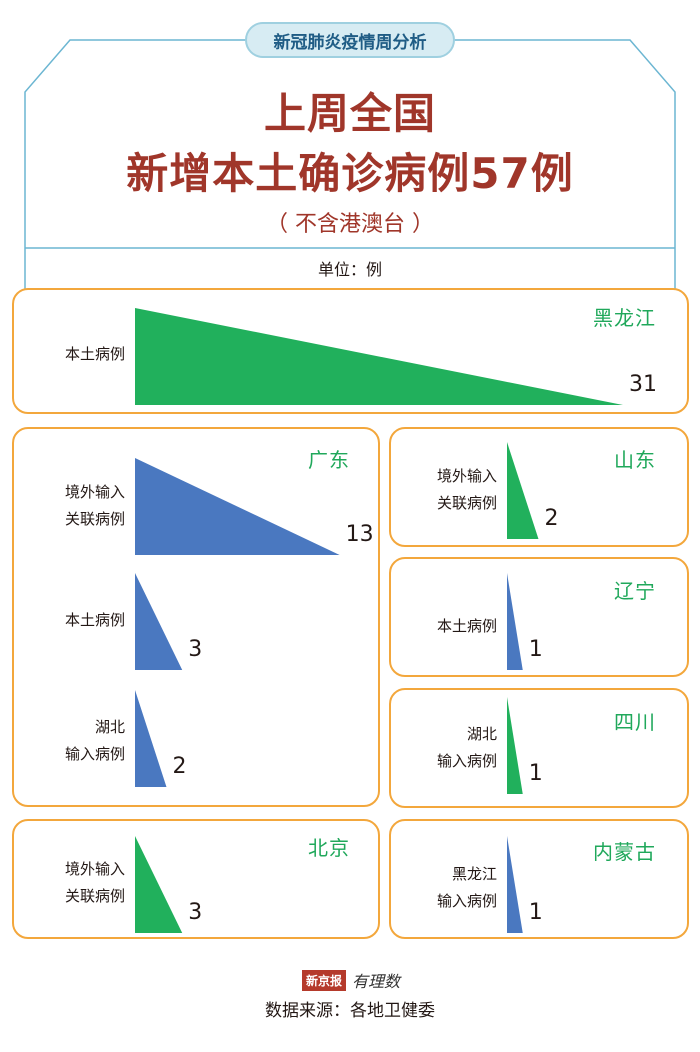  I want to click on category-label-guangdong-3: 湖北 输入病例, so click(94, 740).